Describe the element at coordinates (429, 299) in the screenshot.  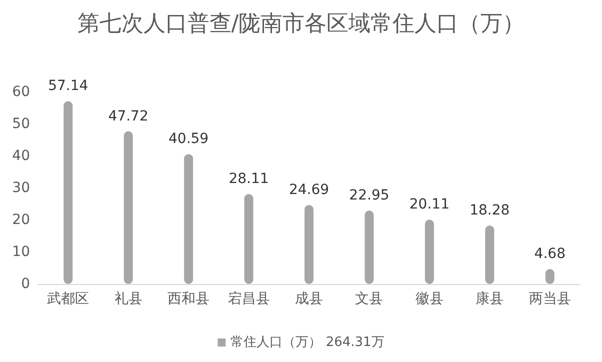
I see `x-tick-label: 徽县` at that location.